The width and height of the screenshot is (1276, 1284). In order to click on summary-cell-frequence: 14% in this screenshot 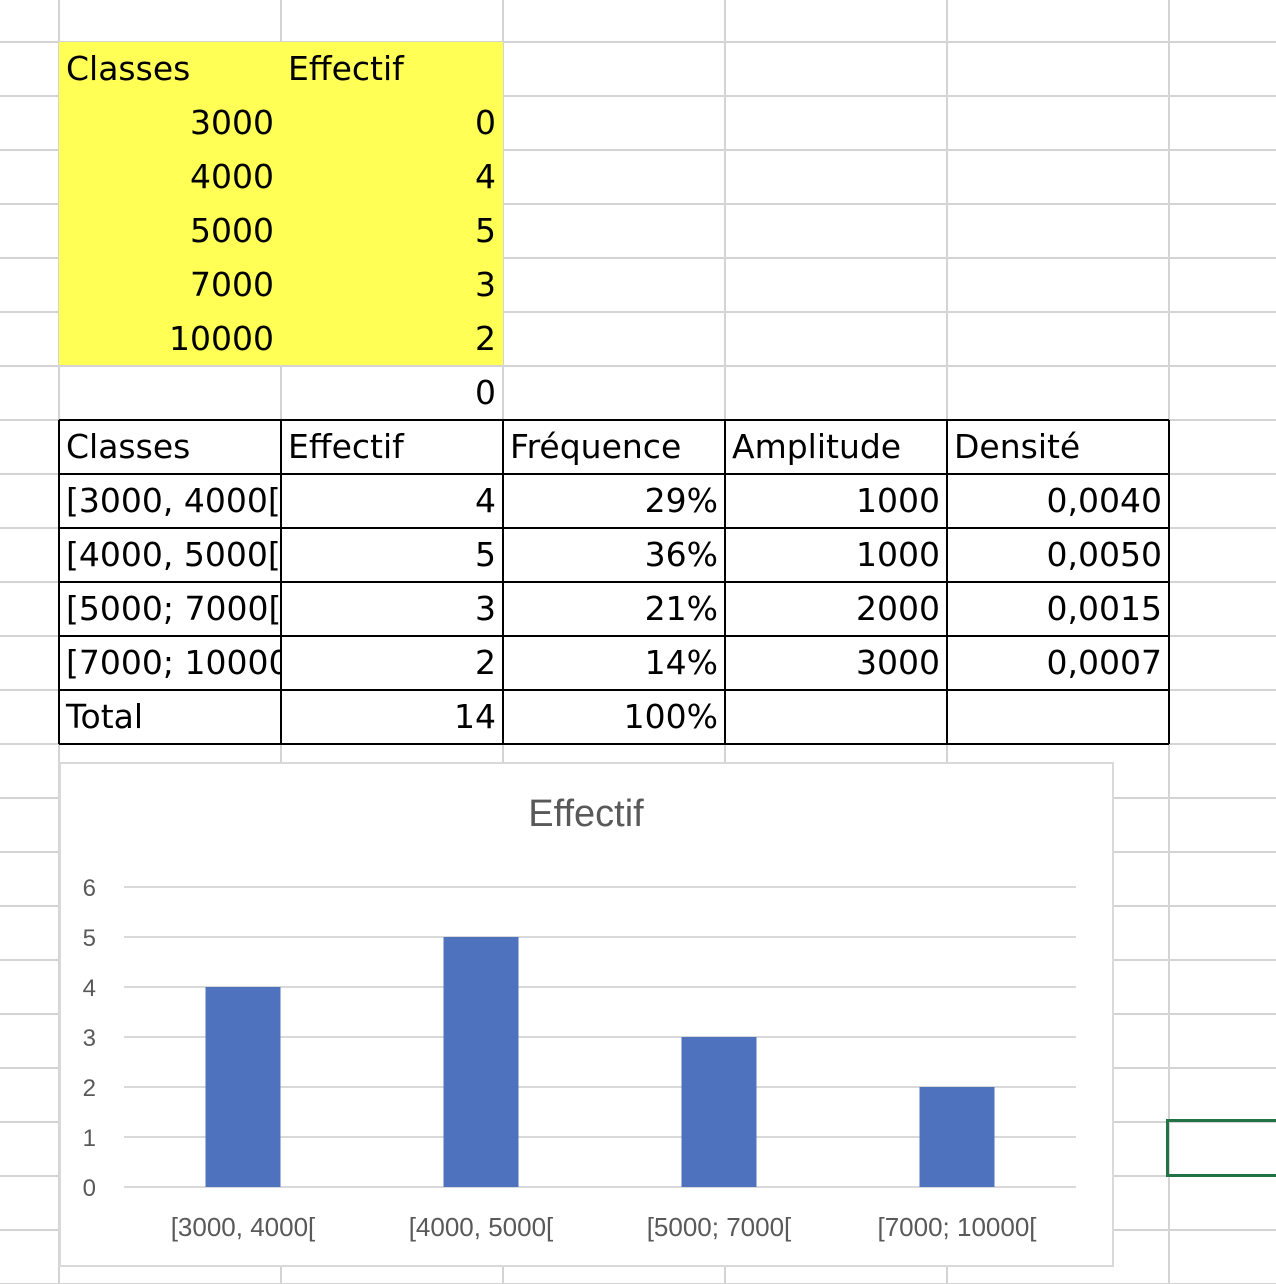, I will do `click(681, 662)`.